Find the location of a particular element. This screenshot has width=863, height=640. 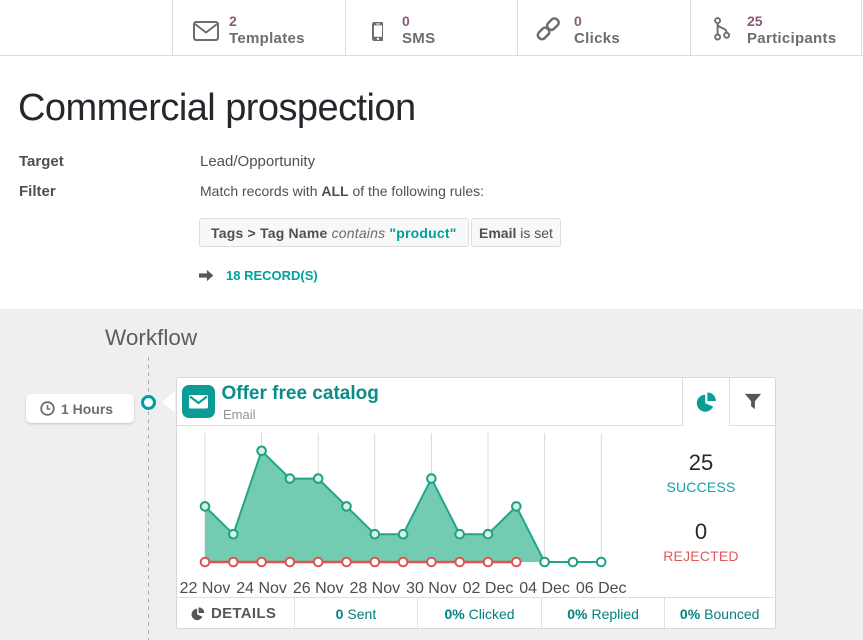

svg-text: 24 Nov is located at coordinates (261, 588).